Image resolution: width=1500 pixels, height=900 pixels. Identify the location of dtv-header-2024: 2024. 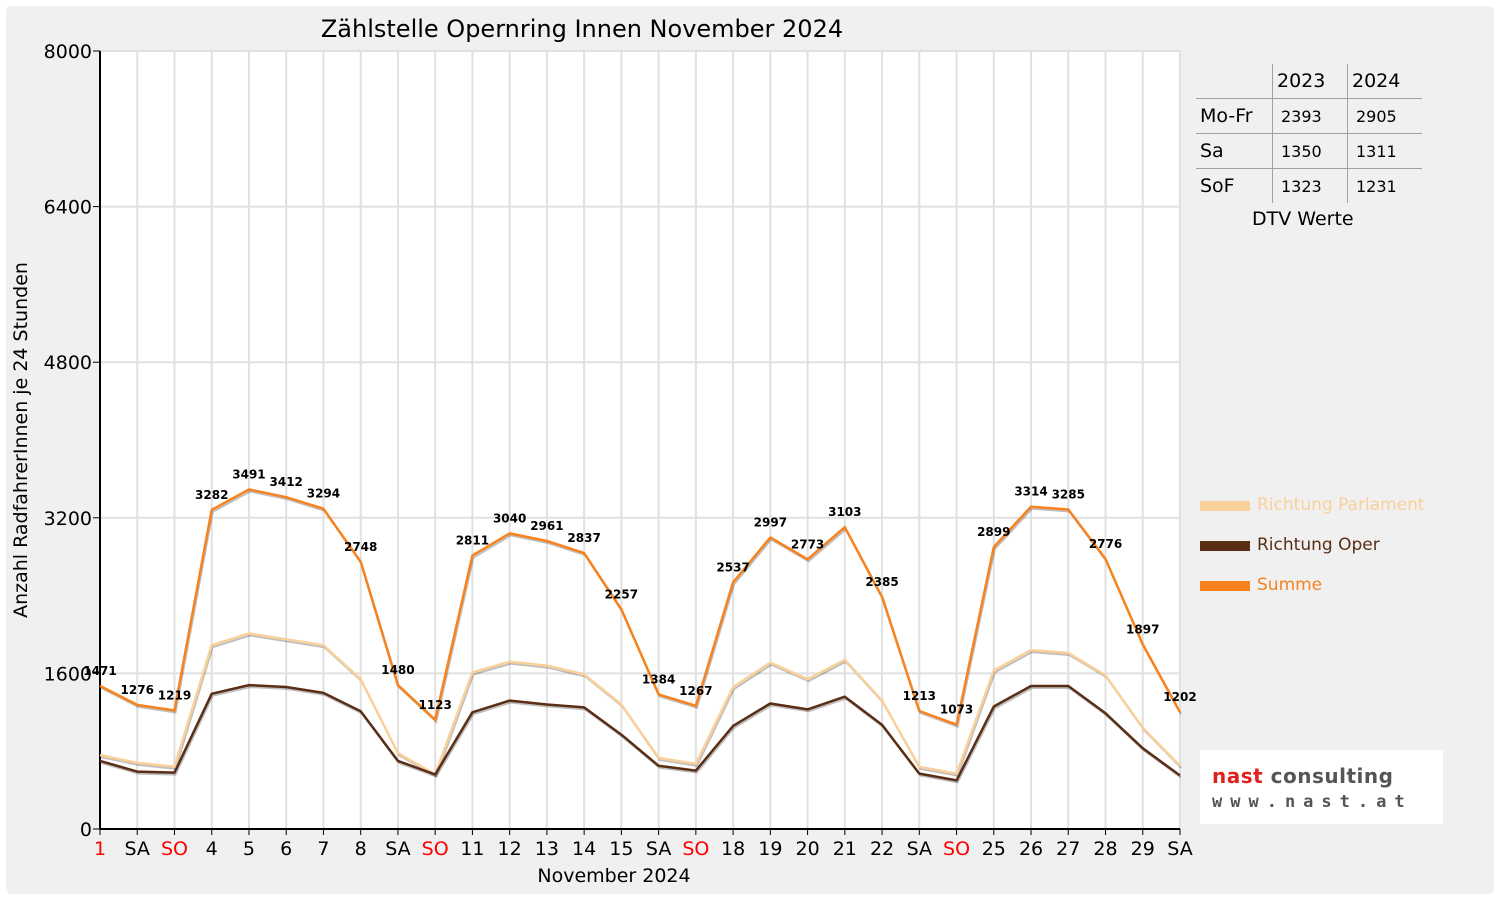
(1384, 81).